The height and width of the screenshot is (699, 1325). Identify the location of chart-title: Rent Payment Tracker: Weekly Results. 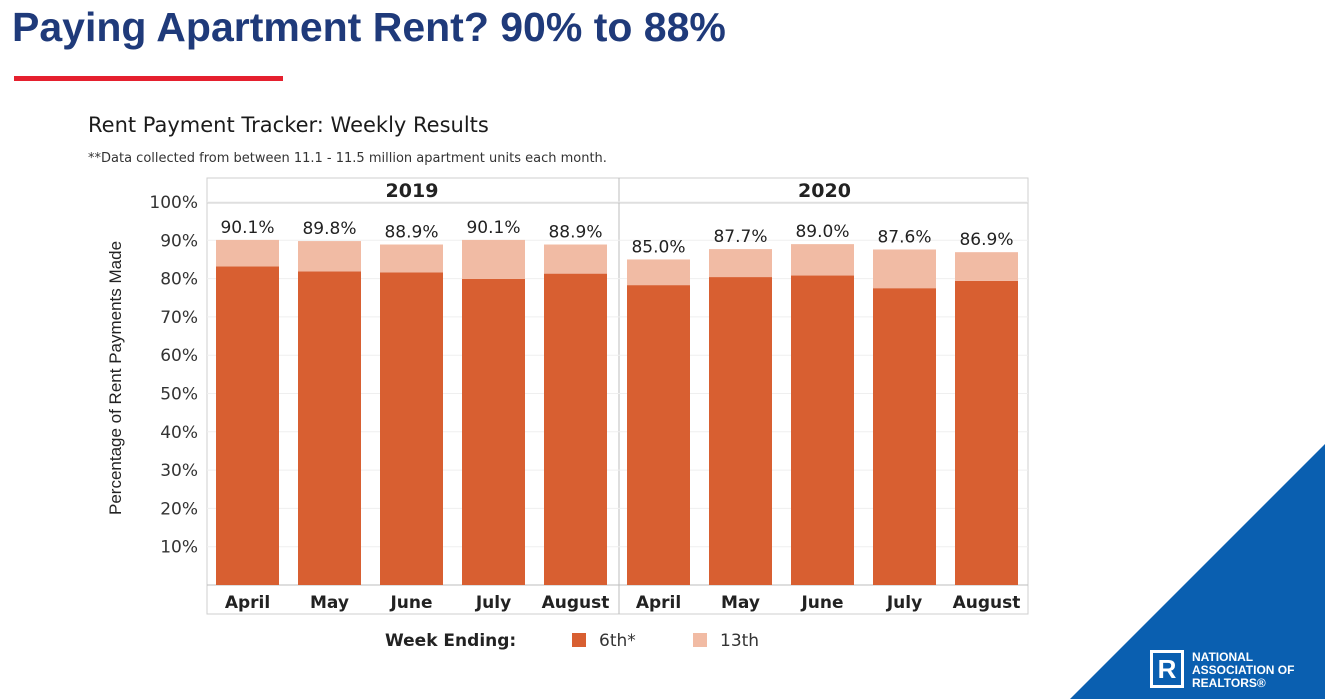
(288, 125).